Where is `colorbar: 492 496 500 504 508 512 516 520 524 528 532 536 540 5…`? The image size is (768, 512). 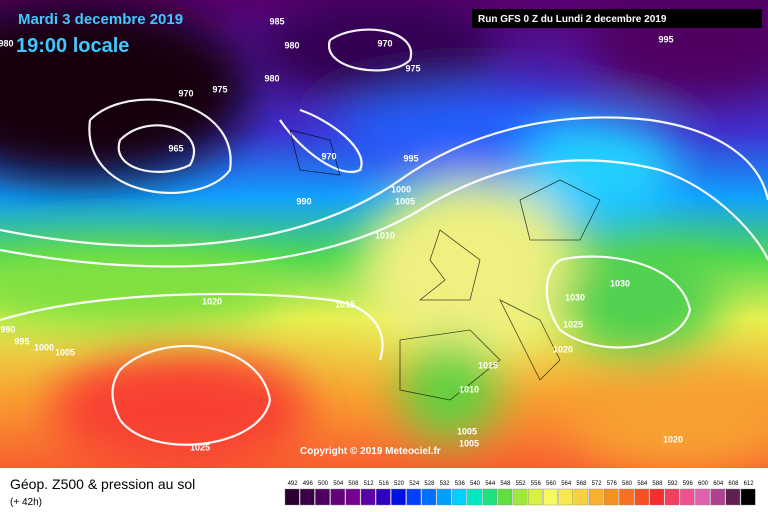 colorbar: 492 496 500 504 508 512 516 520 524 528 532 536 540 5… is located at coordinates (520, 493).